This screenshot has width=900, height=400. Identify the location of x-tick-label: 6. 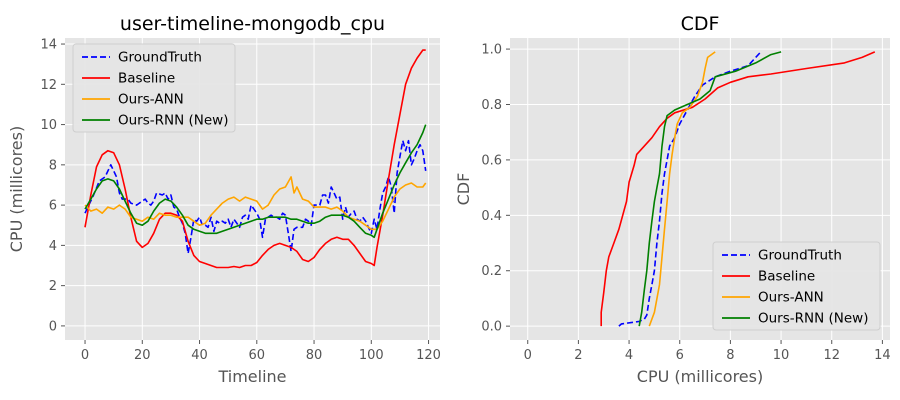
(680, 355).